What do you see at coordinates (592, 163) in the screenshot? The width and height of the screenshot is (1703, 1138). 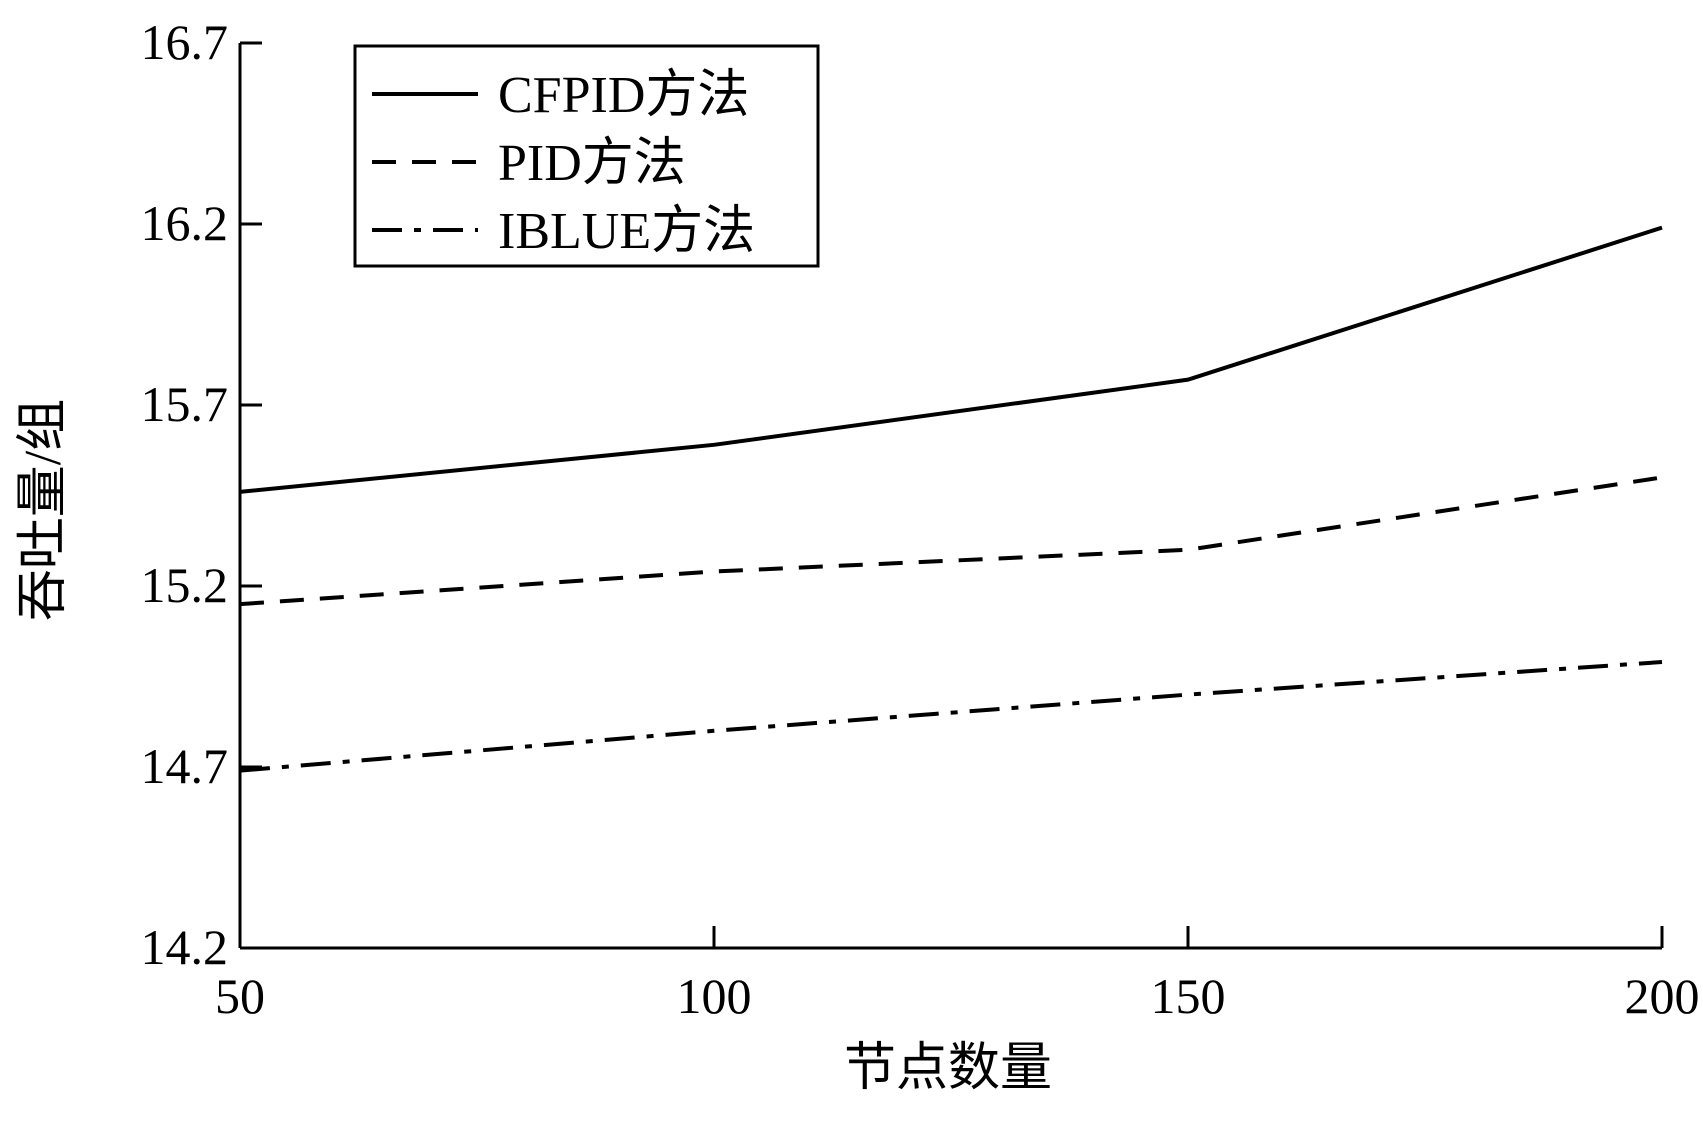 I see `legend-label-2: PID方法` at bounding box center [592, 163].